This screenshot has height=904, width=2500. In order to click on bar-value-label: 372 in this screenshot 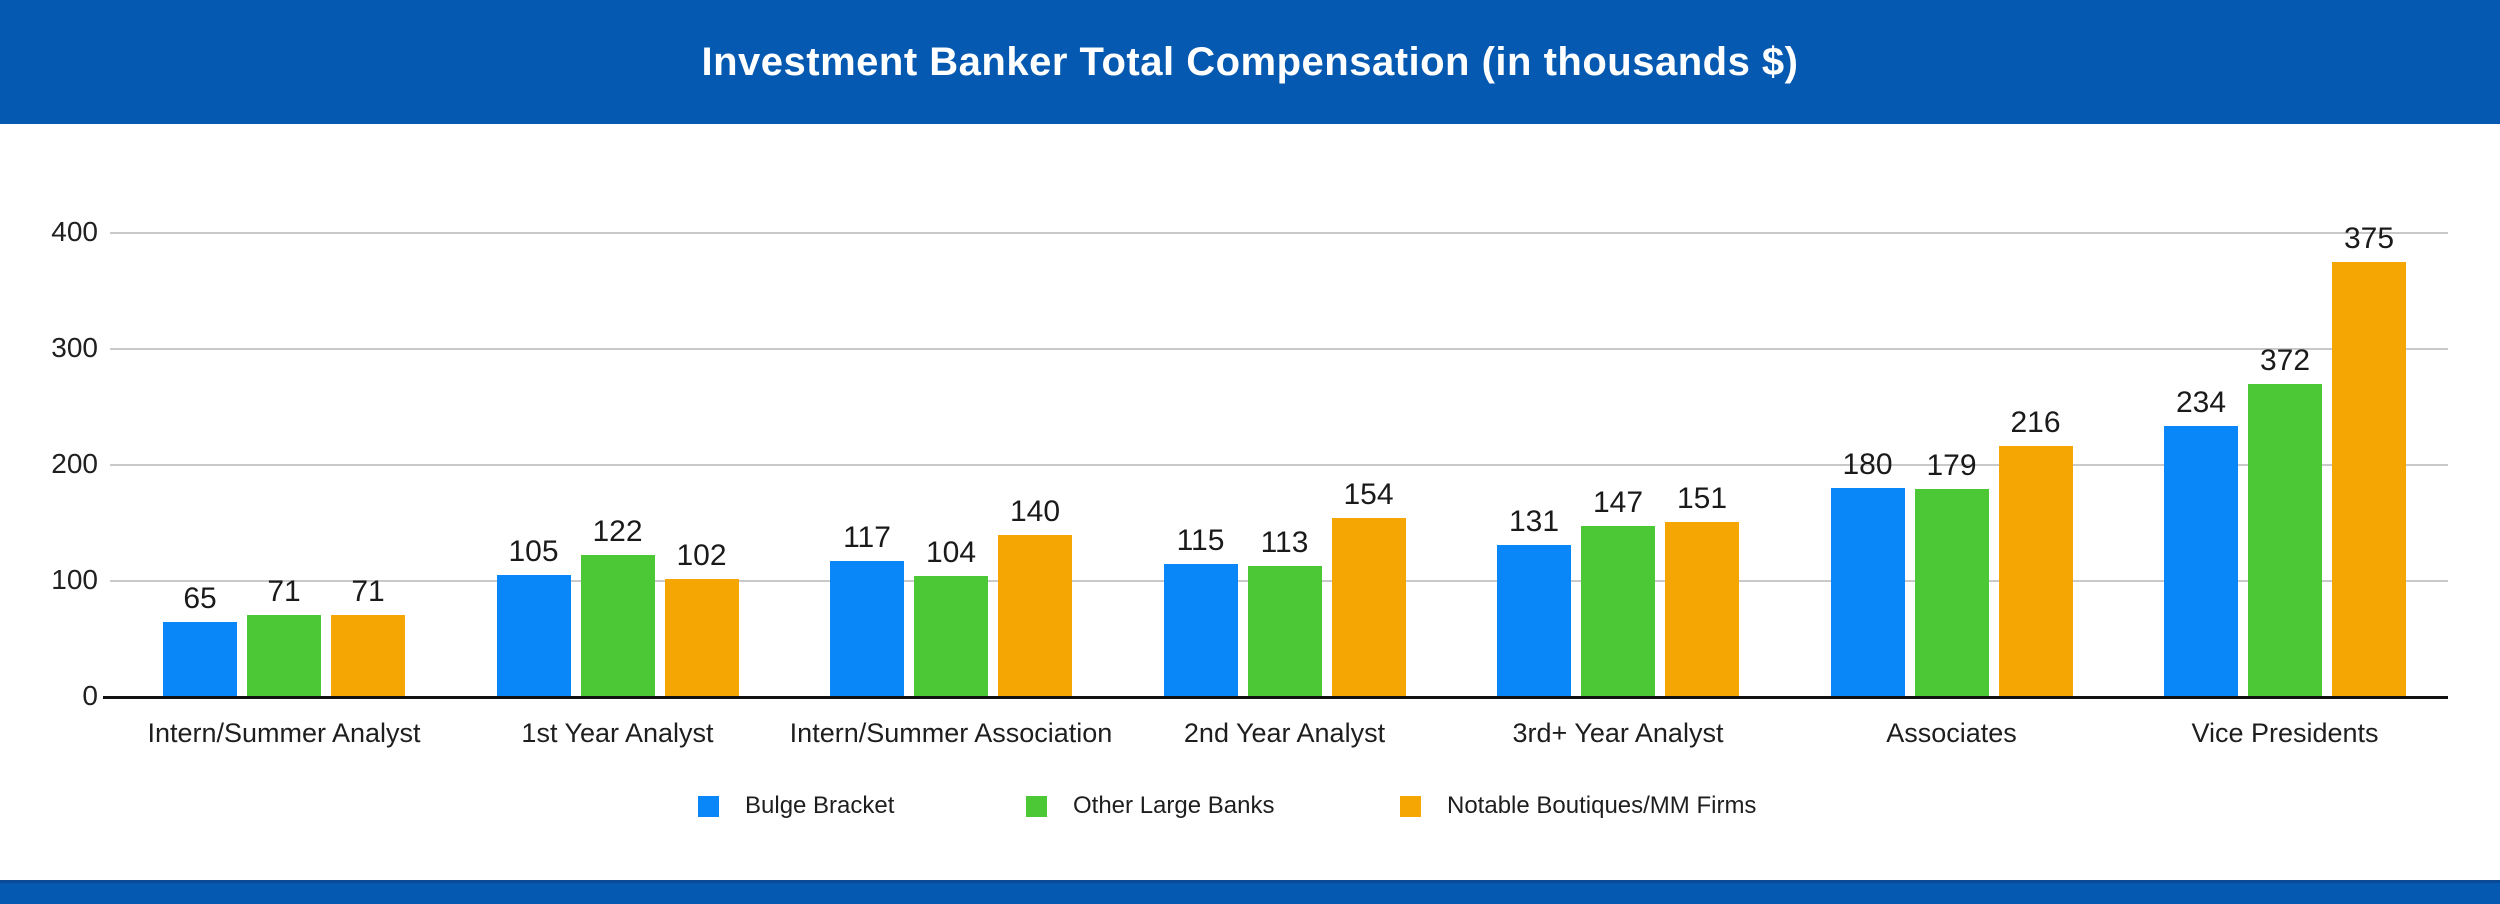, I will do `click(2285, 360)`.